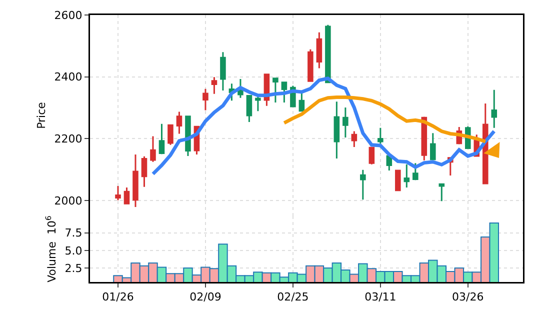  I want to click on x-tick-label: 02/25, so click(293, 297).